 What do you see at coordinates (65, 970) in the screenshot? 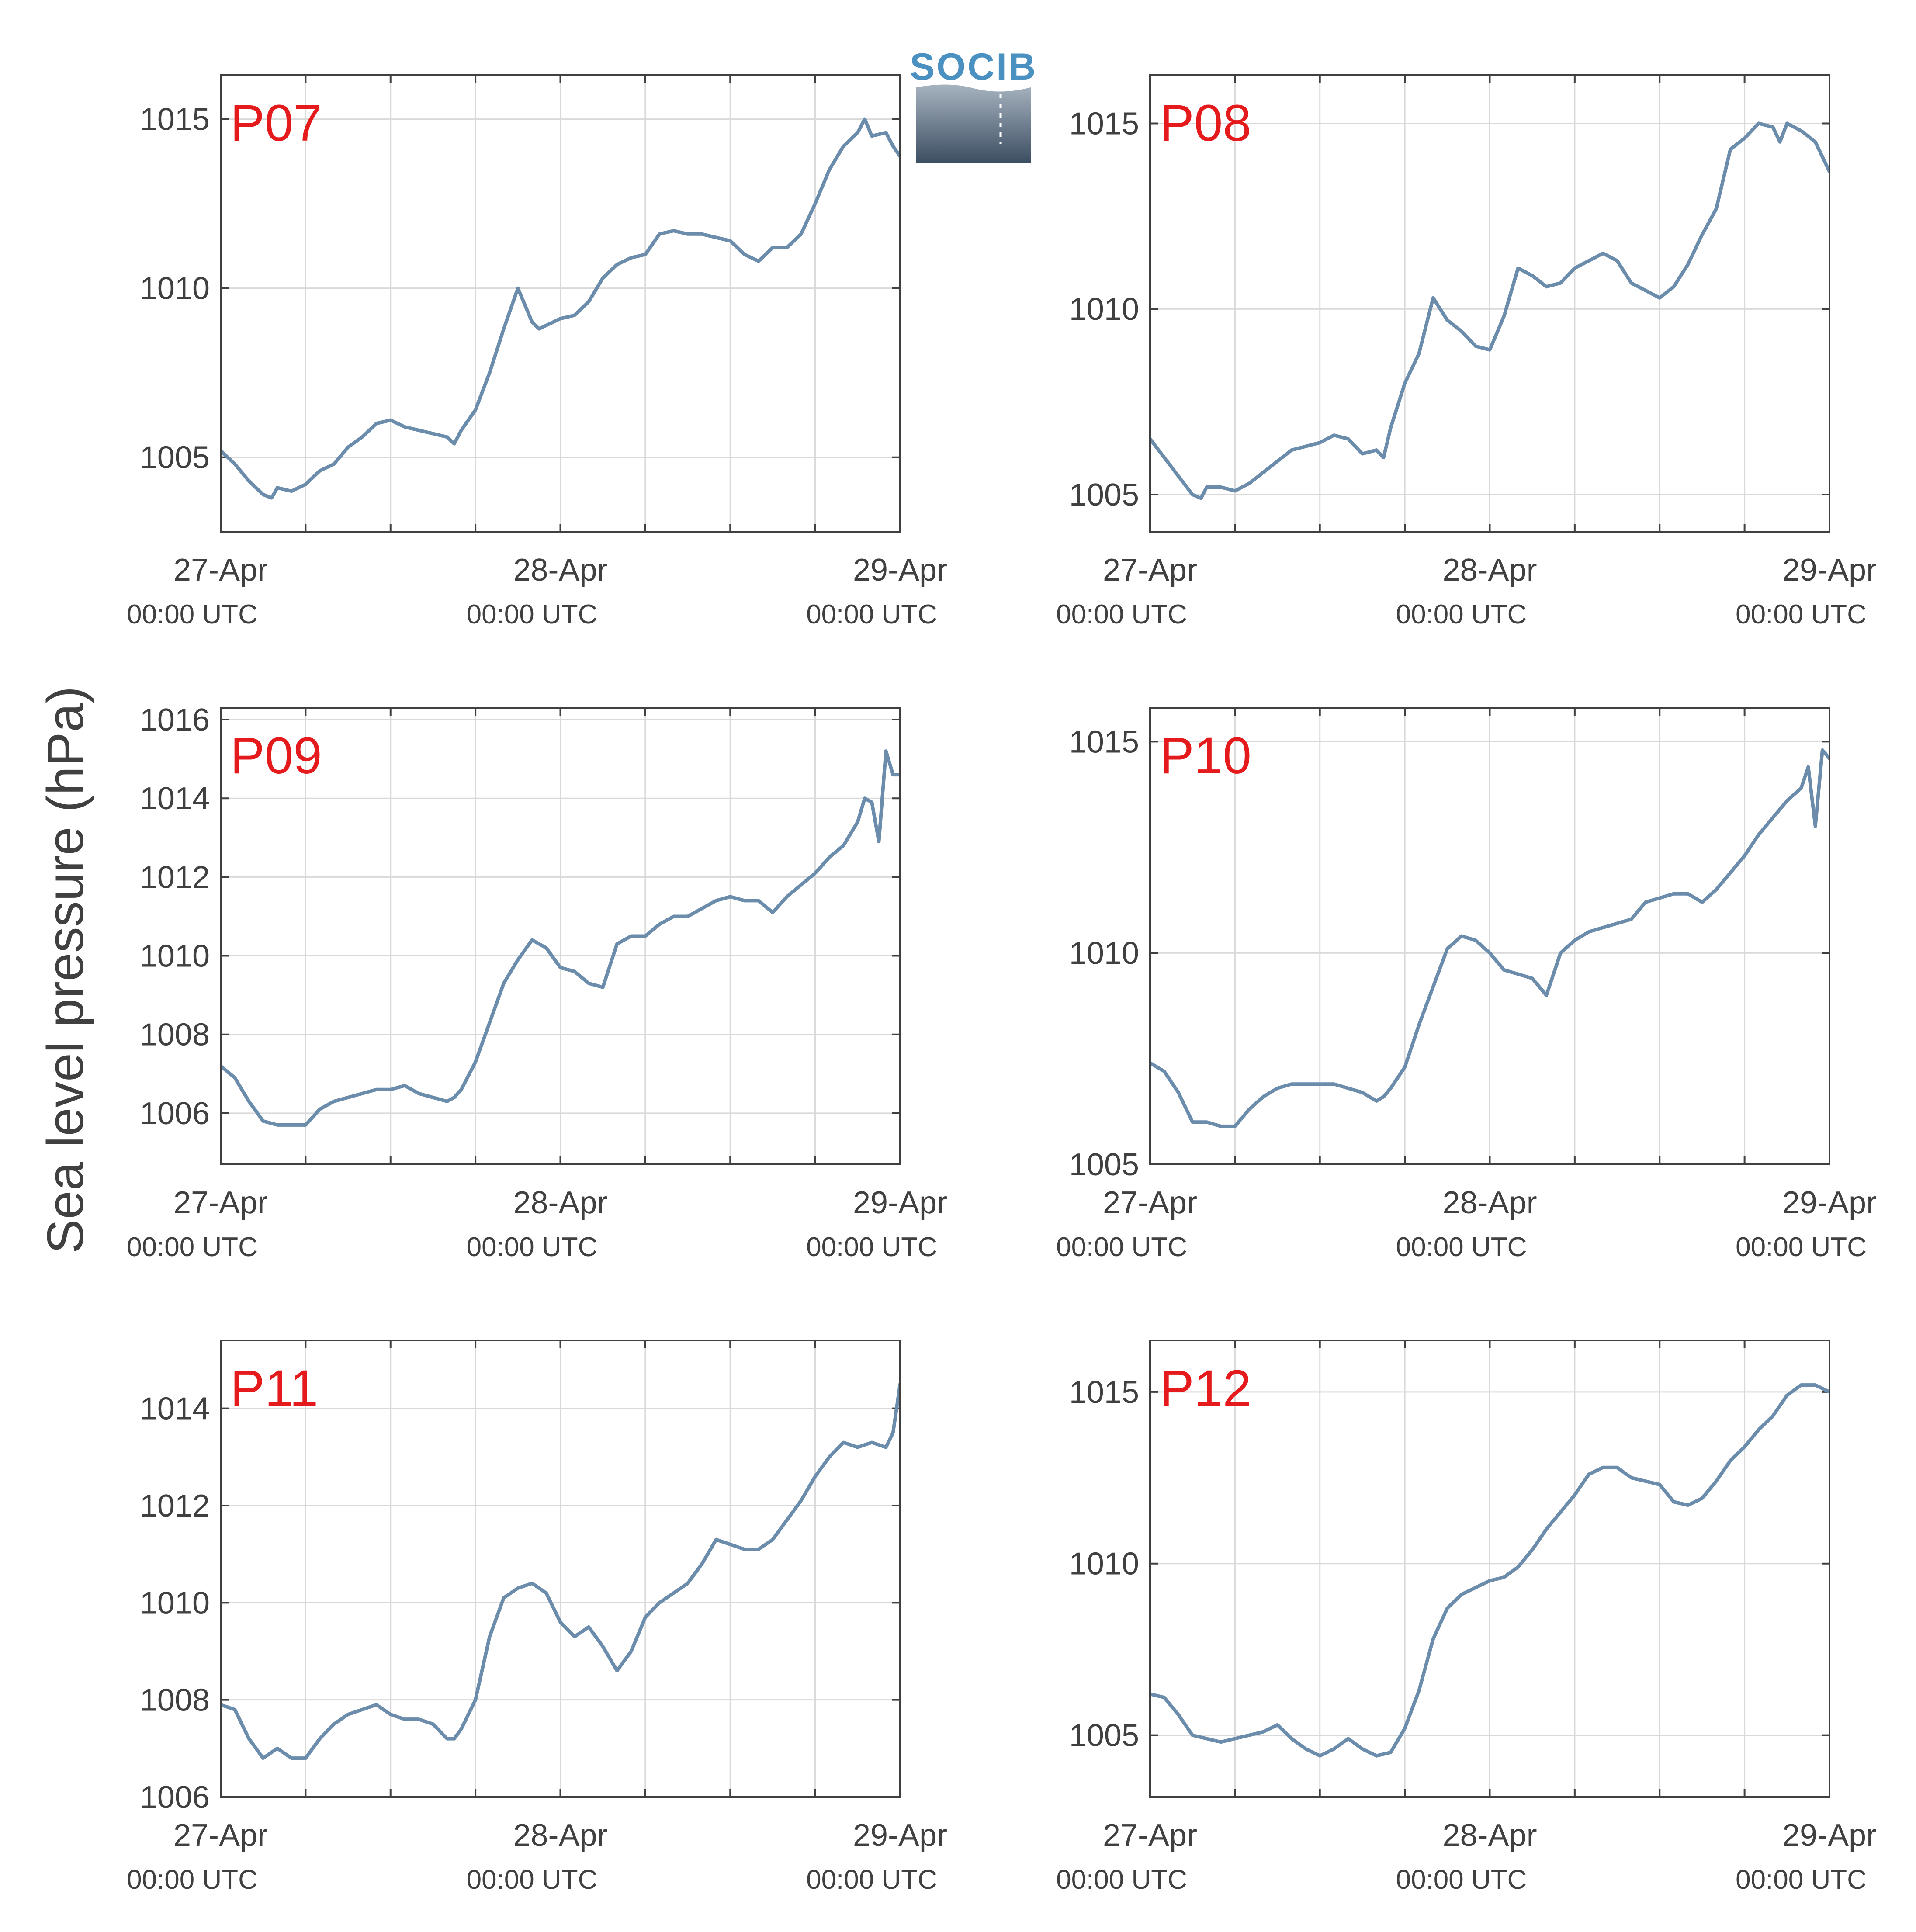
I see `y-axis-label: Sea level pressure (hPa)` at bounding box center [65, 970].